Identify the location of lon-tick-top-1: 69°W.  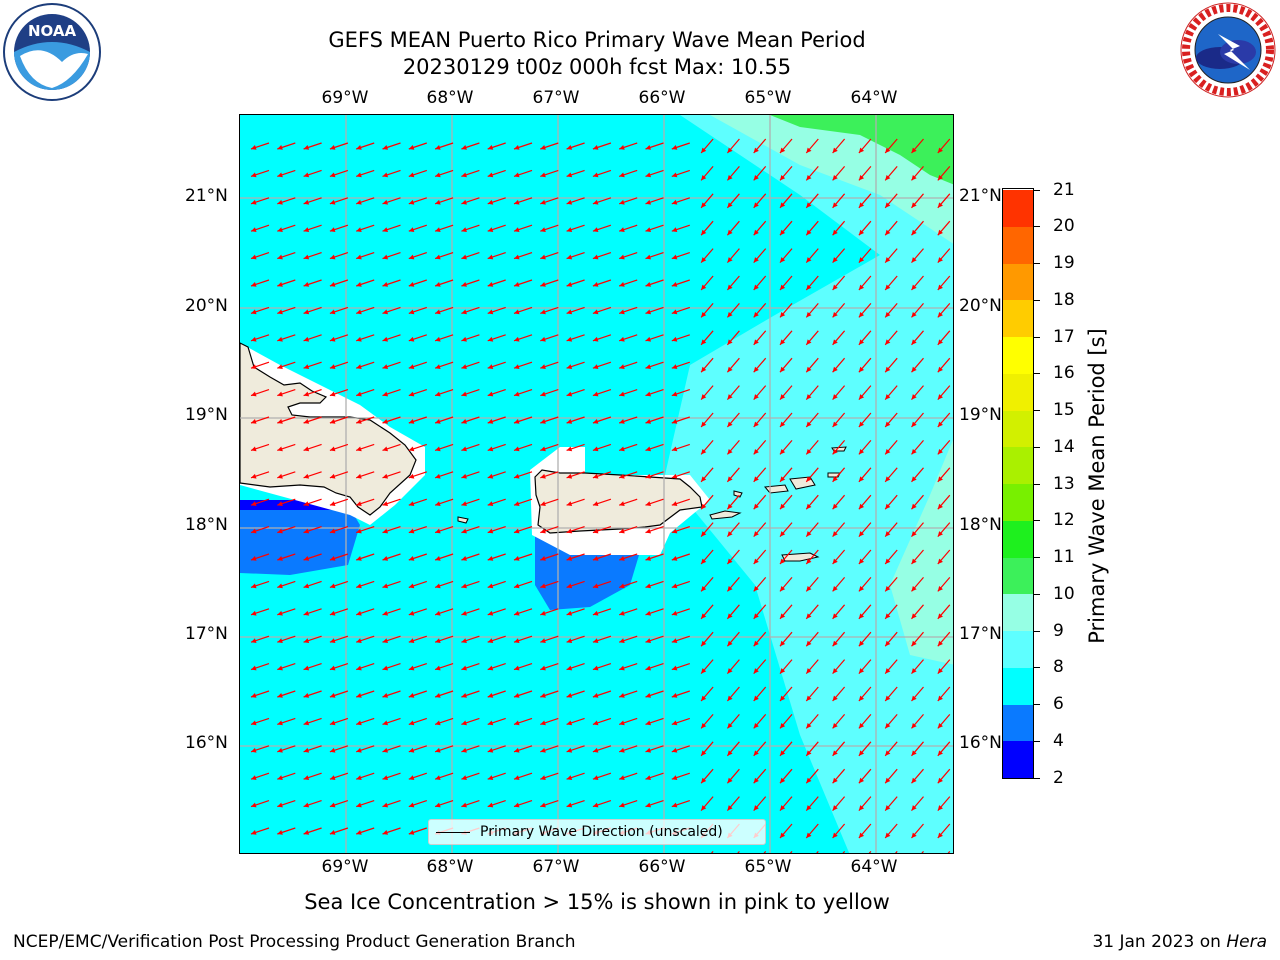
(345, 98).